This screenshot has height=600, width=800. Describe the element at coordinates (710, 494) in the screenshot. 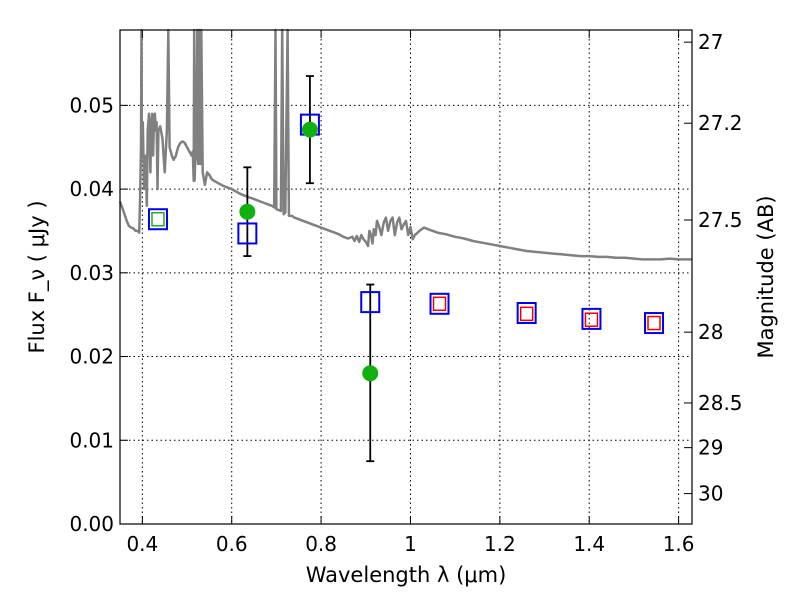

I see `y2-tick-label: 30` at that location.